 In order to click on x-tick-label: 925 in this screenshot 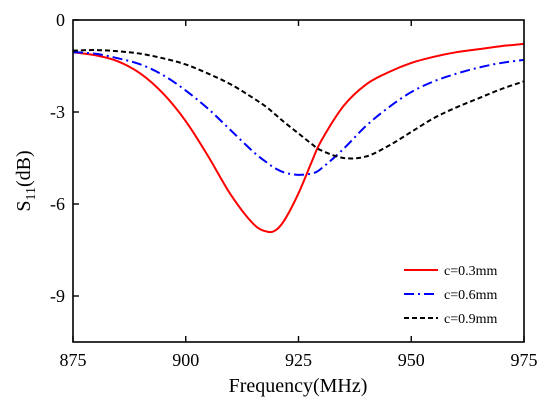, I will do `click(298, 360)`.